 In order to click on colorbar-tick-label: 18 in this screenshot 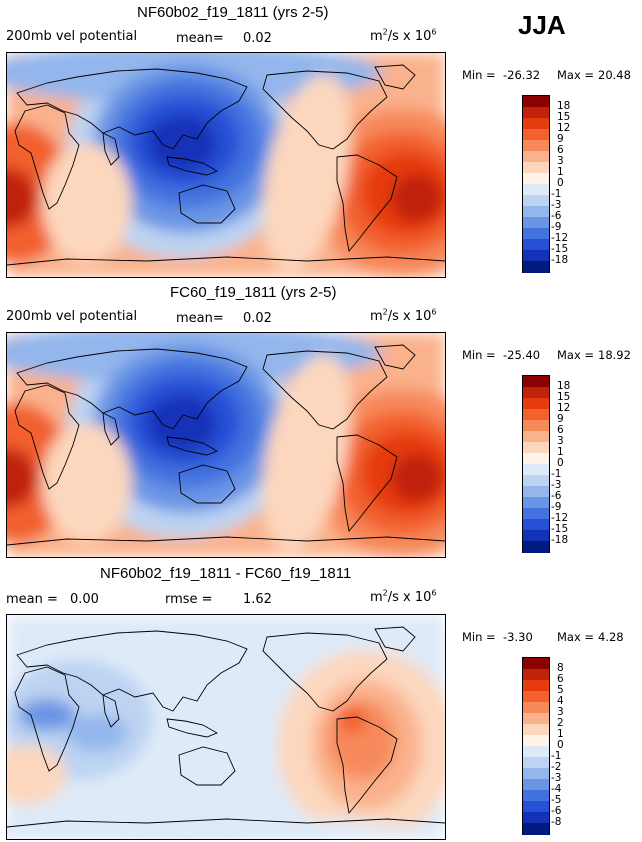, I will do `click(564, 106)`.